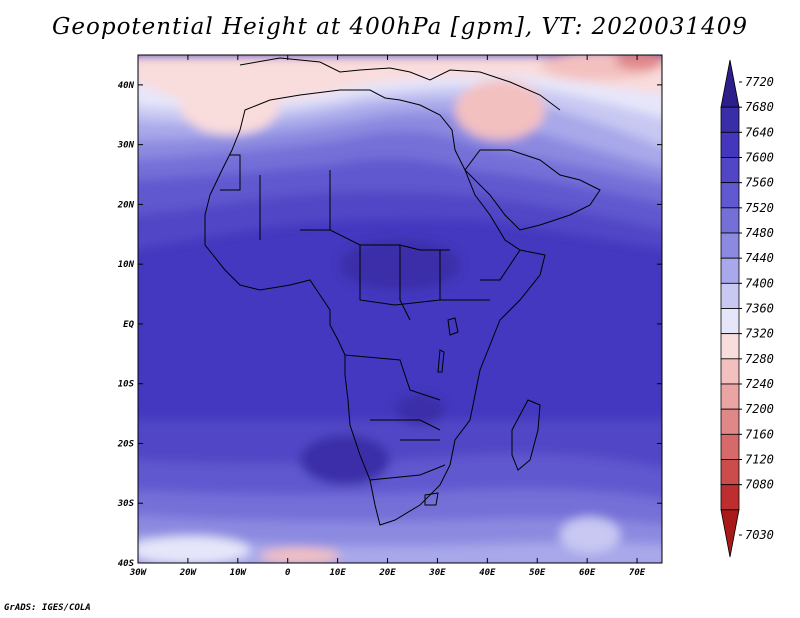  Describe the element at coordinates (759, 485) in the screenshot. I see `colorbar-label: 7080` at that location.